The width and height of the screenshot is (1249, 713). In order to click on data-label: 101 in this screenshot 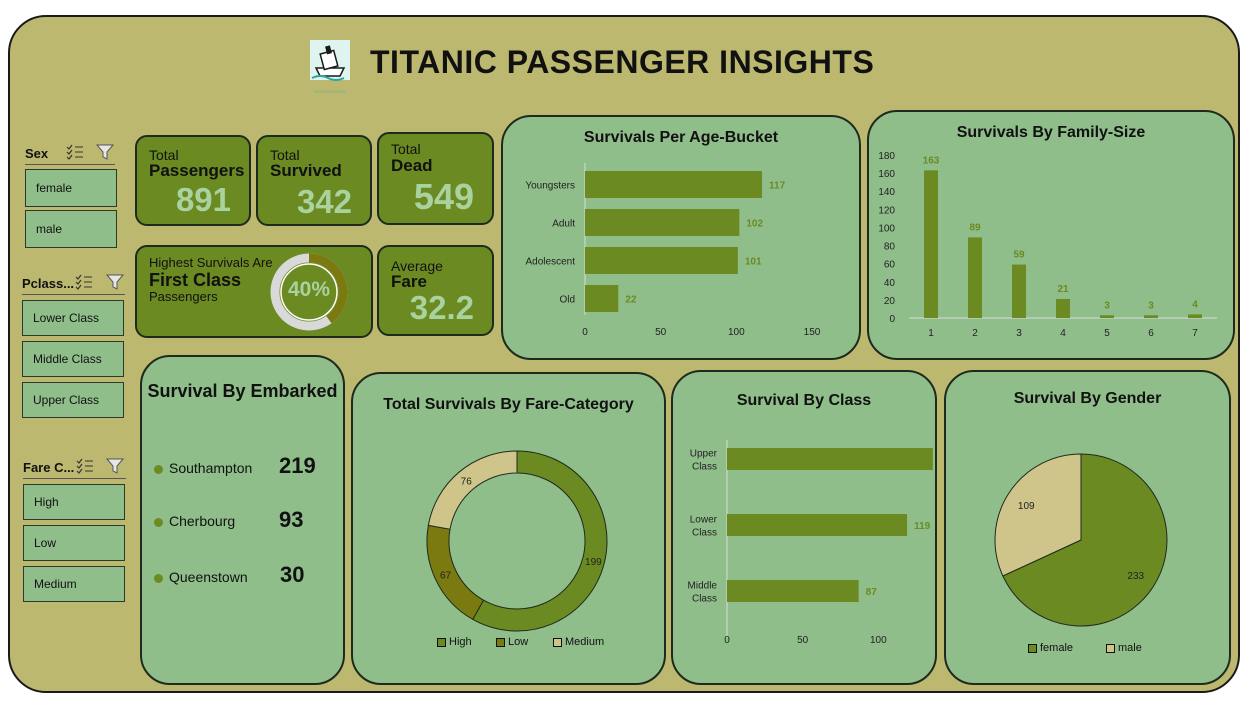, I will do `click(753, 262)`.